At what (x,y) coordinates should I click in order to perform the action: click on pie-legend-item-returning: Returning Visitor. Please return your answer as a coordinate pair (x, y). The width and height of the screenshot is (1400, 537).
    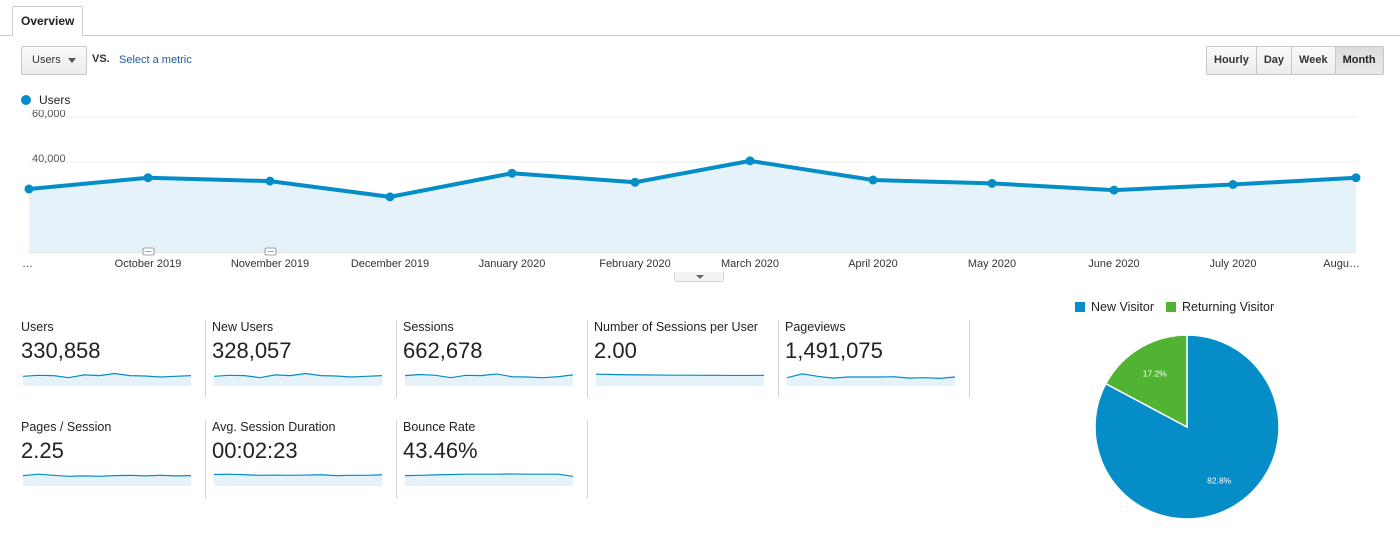
    Looking at the image, I should click on (1220, 307).